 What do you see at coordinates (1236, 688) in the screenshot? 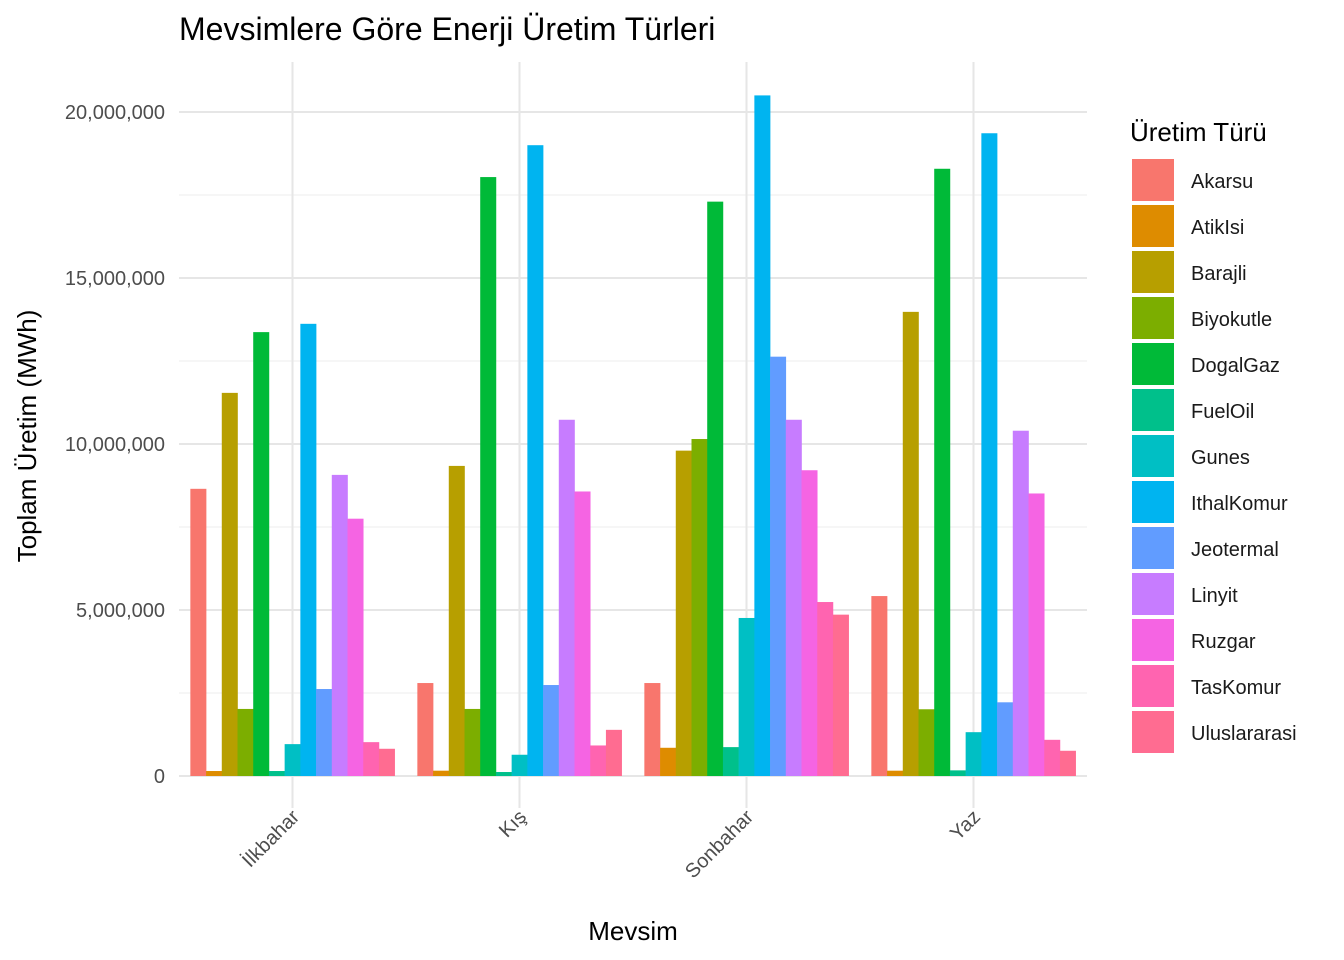
I see `legend-label: TasKomur` at bounding box center [1236, 688].